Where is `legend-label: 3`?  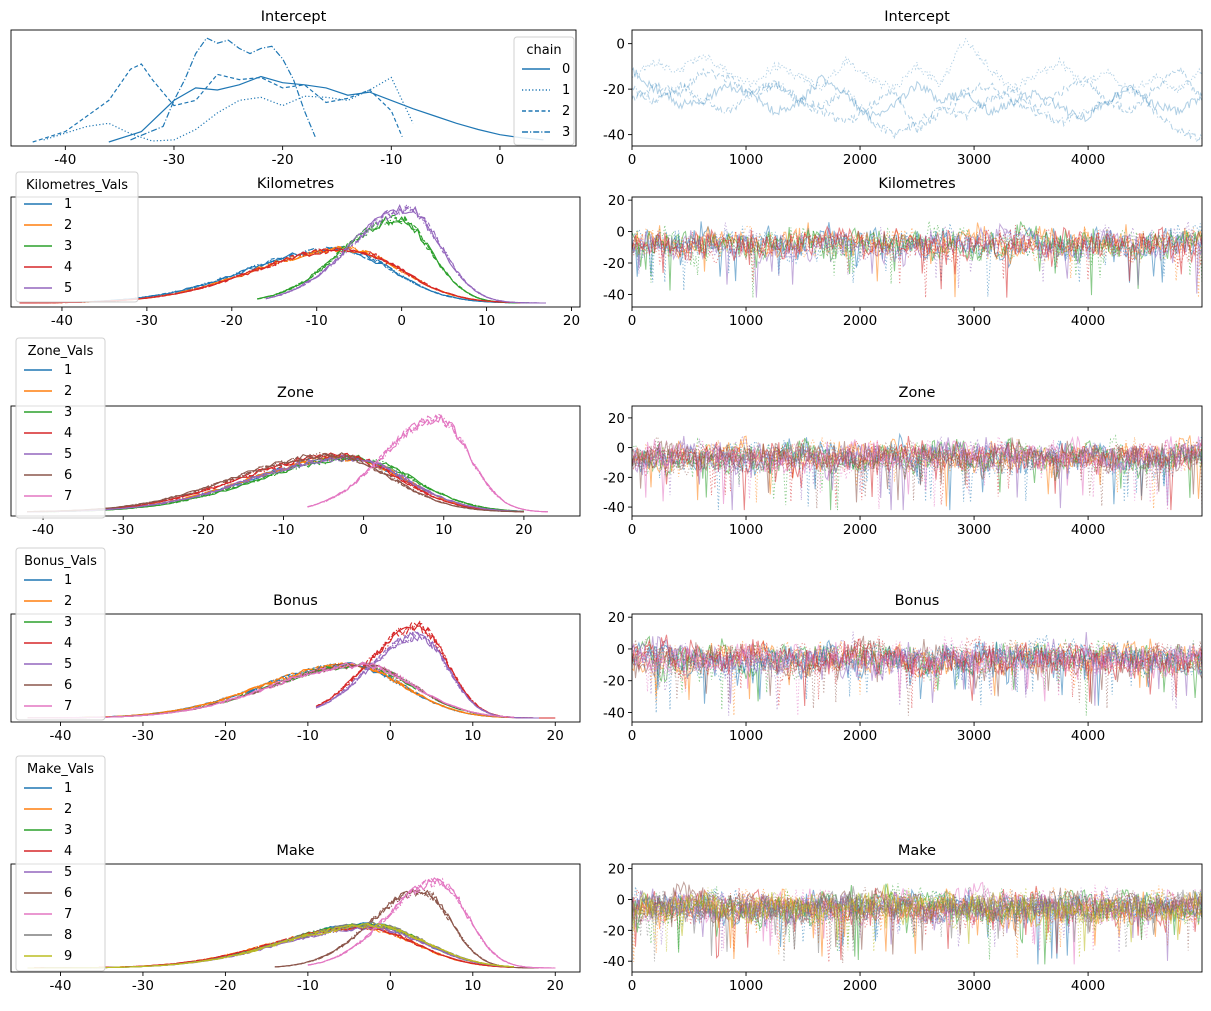 legend-label: 3 is located at coordinates (68, 622).